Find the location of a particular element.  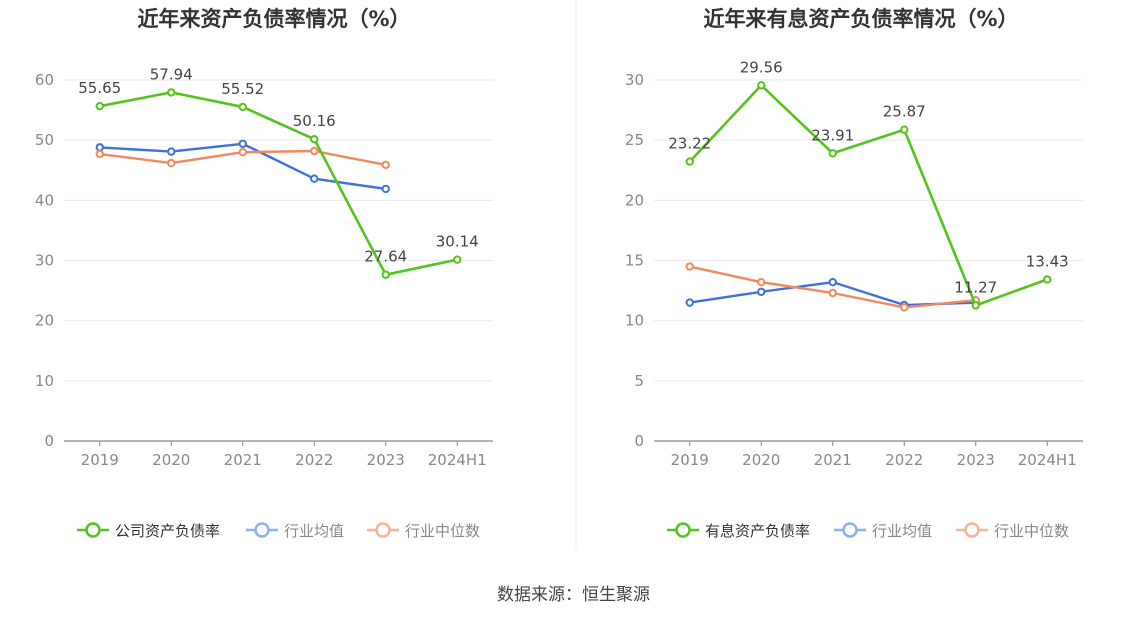

data-label: 11.27 is located at coordinates (975, 287).